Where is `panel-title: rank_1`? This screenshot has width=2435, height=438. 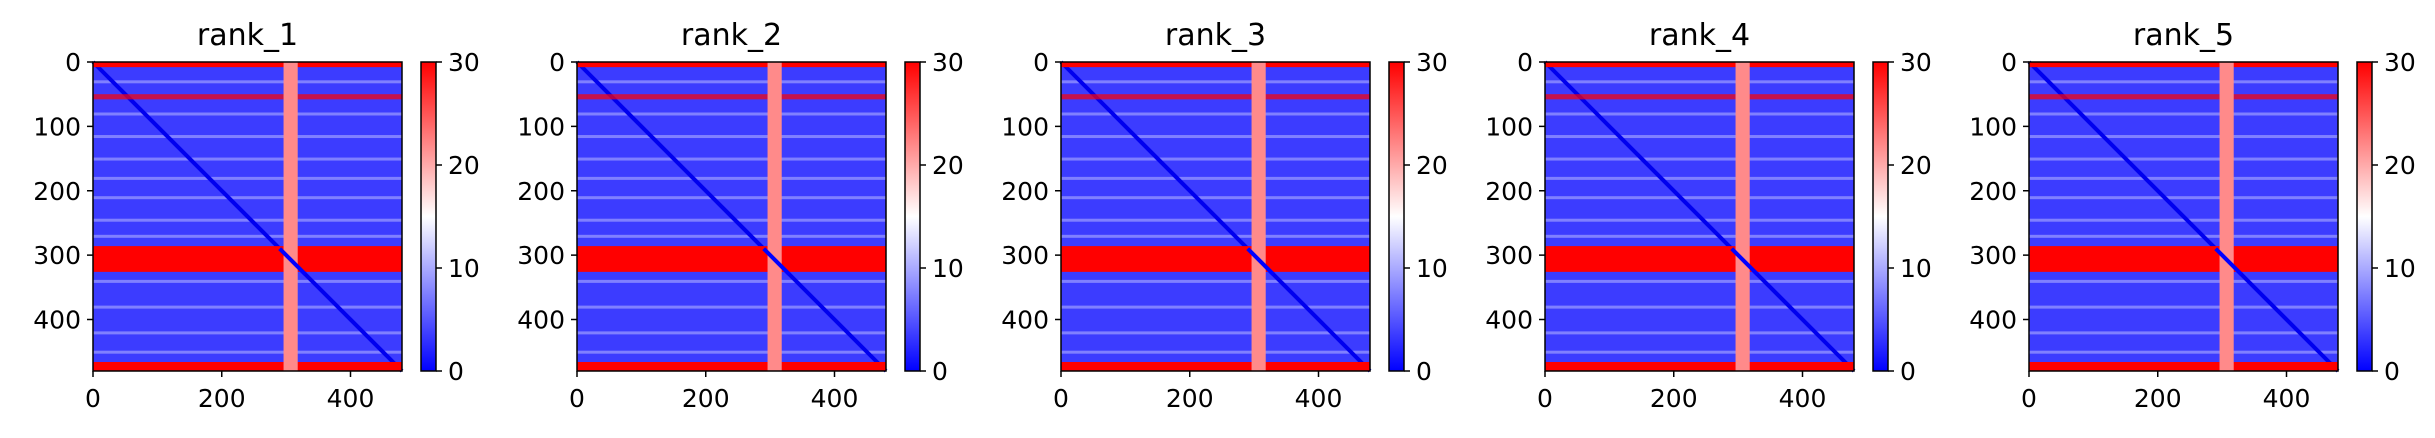 panel-title: rank_1 is located at coordinates (247, 35).